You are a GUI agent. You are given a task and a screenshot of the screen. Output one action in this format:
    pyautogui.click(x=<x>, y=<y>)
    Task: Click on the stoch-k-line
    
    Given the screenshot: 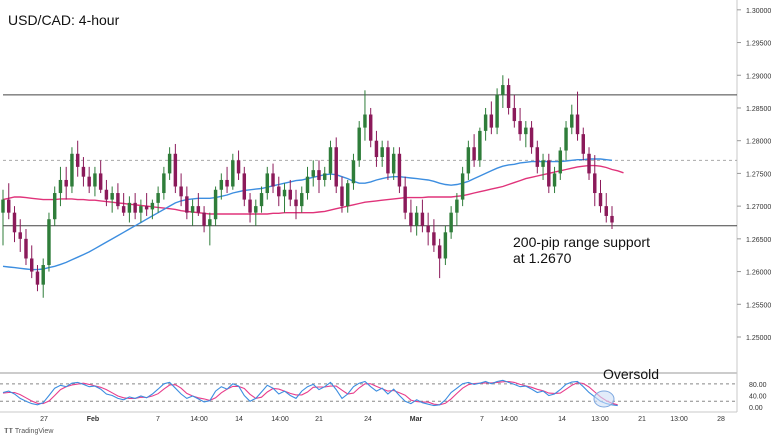 What is the action you would take?
    pyautogui.click(x=310, y=393)
    